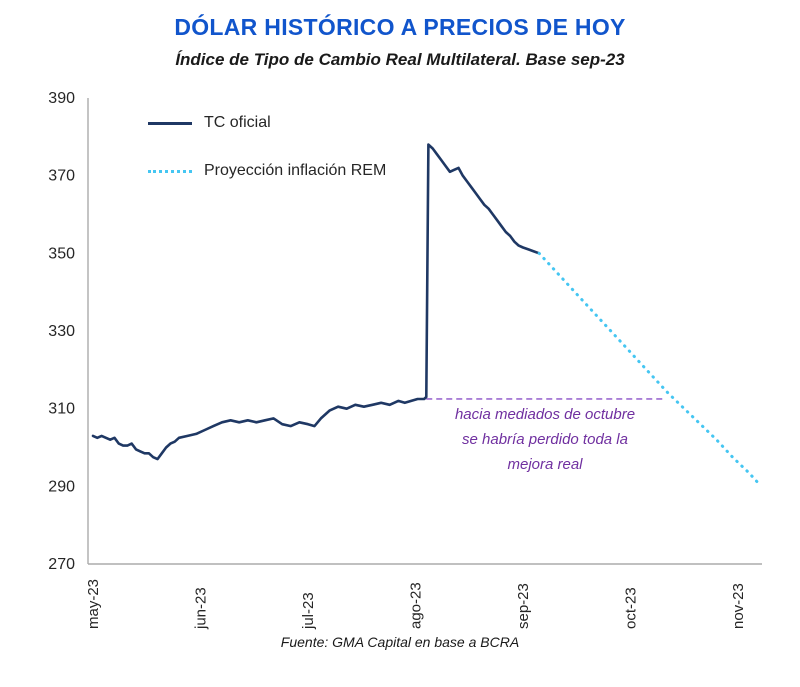 The image size is (800, 687). Describe the element at coordinates (170, 171) in the screenshot. I see `proyeccion-rem-line-swatch` at that location.